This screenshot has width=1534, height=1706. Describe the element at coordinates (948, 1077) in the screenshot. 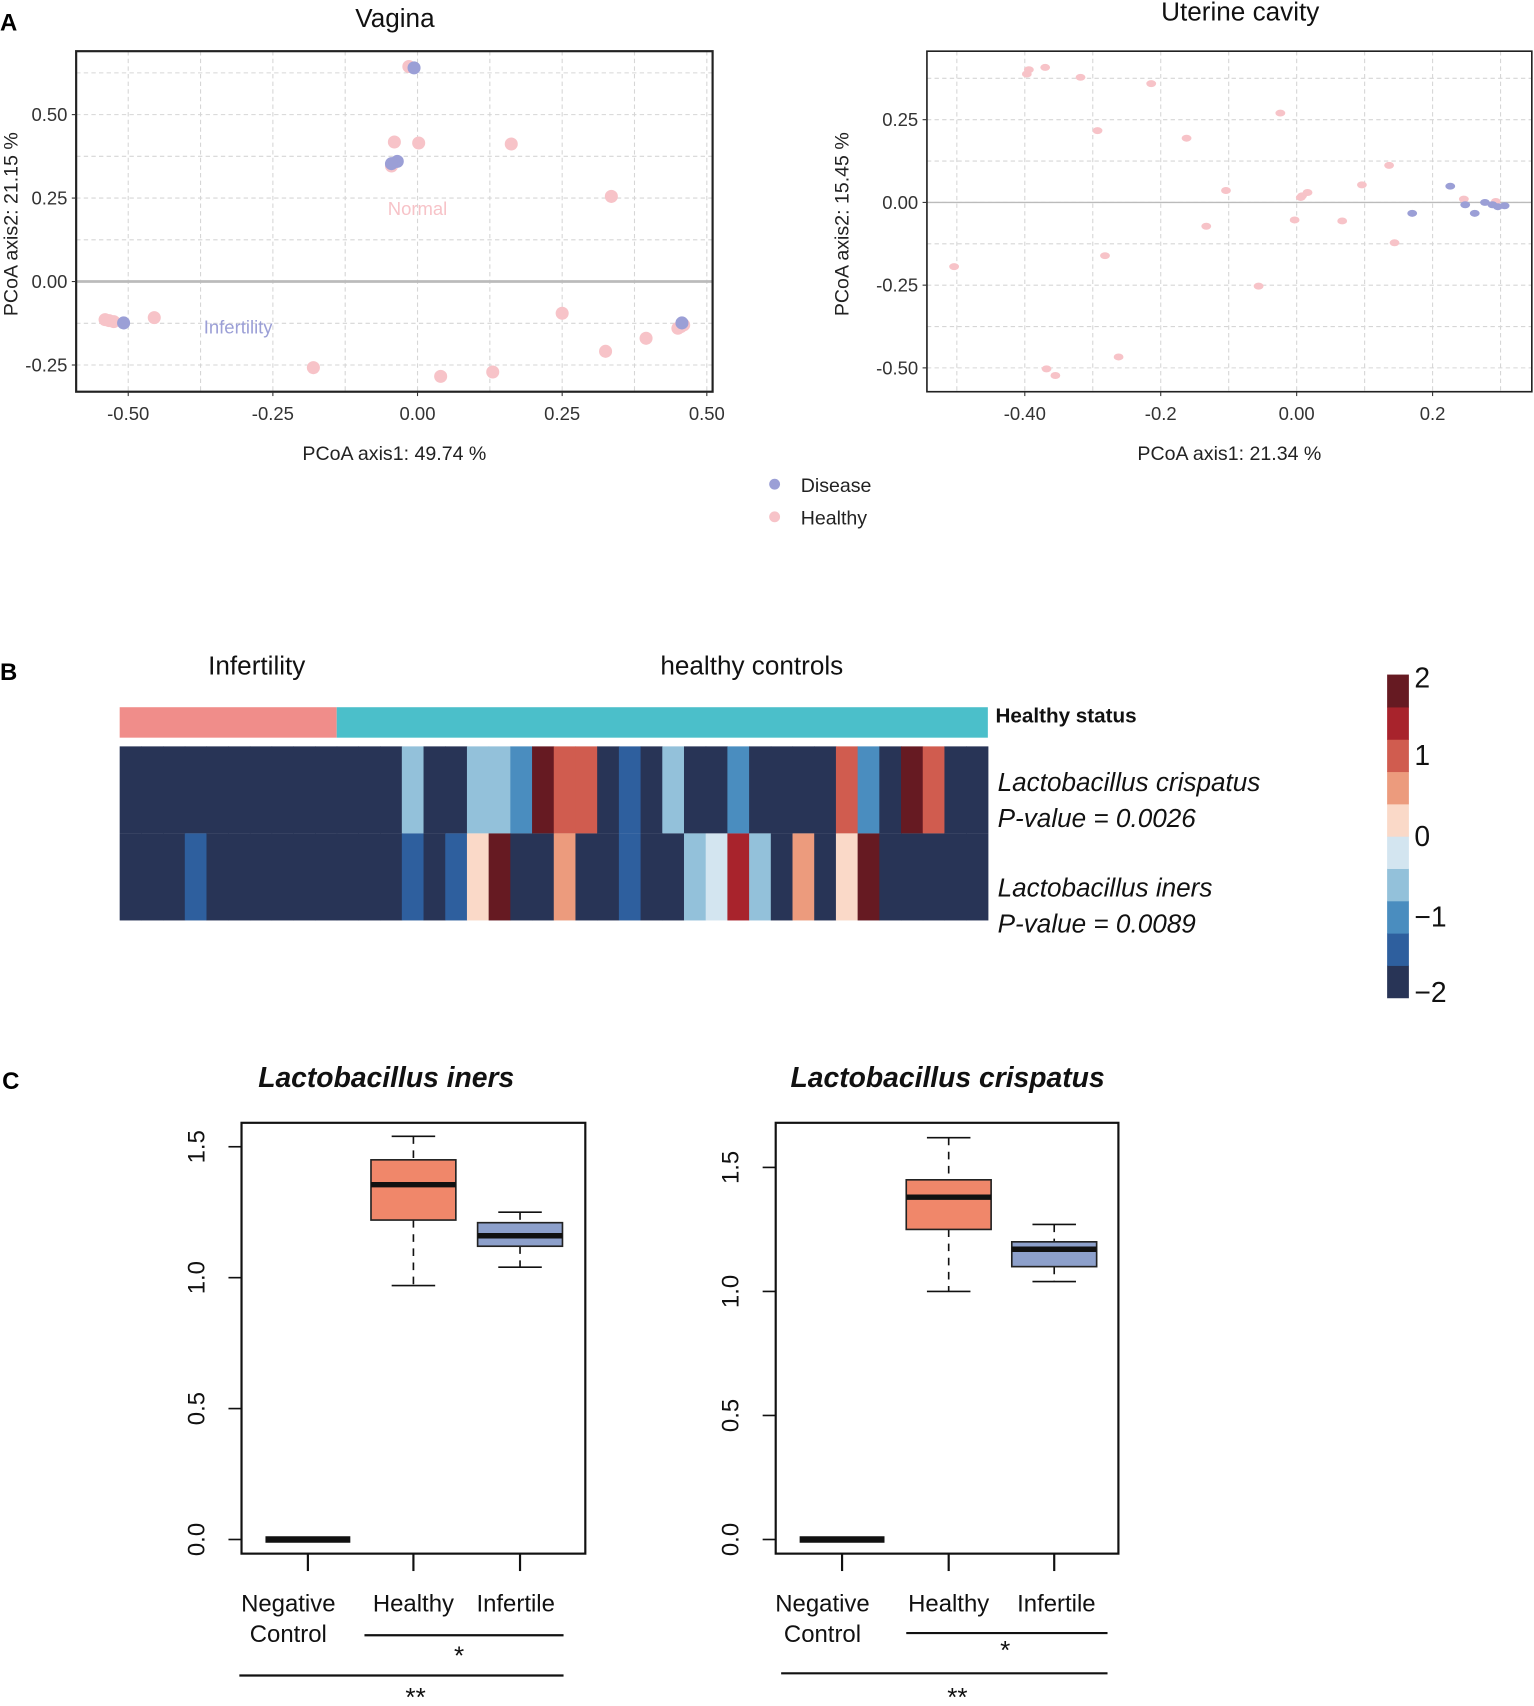

I see `boxplot-title: Lactobacillus crispatus` at that location.